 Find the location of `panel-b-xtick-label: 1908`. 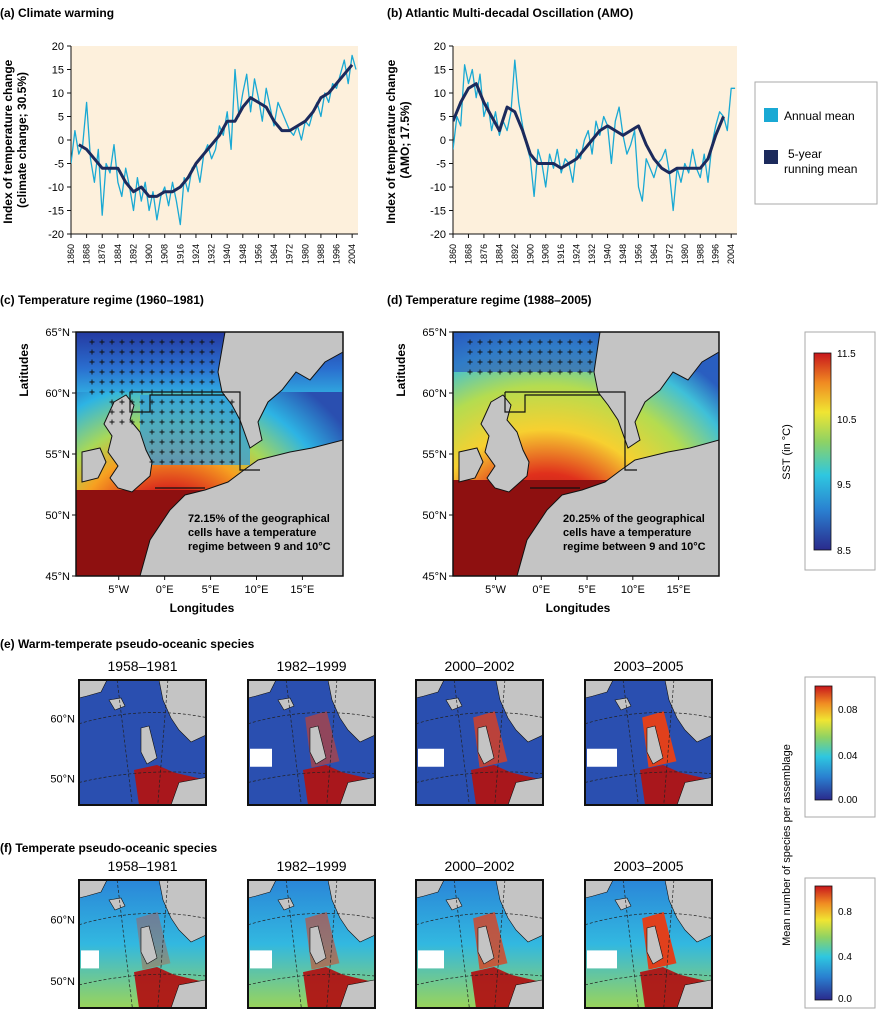

panel-b-xtick-label: 1908 is located at coordinates (546, 254).